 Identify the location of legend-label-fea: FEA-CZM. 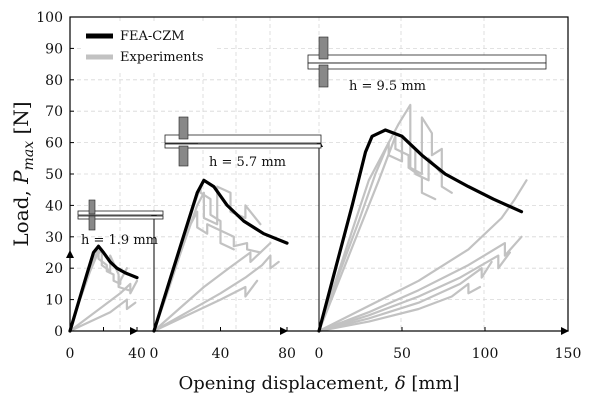
(152, 36).